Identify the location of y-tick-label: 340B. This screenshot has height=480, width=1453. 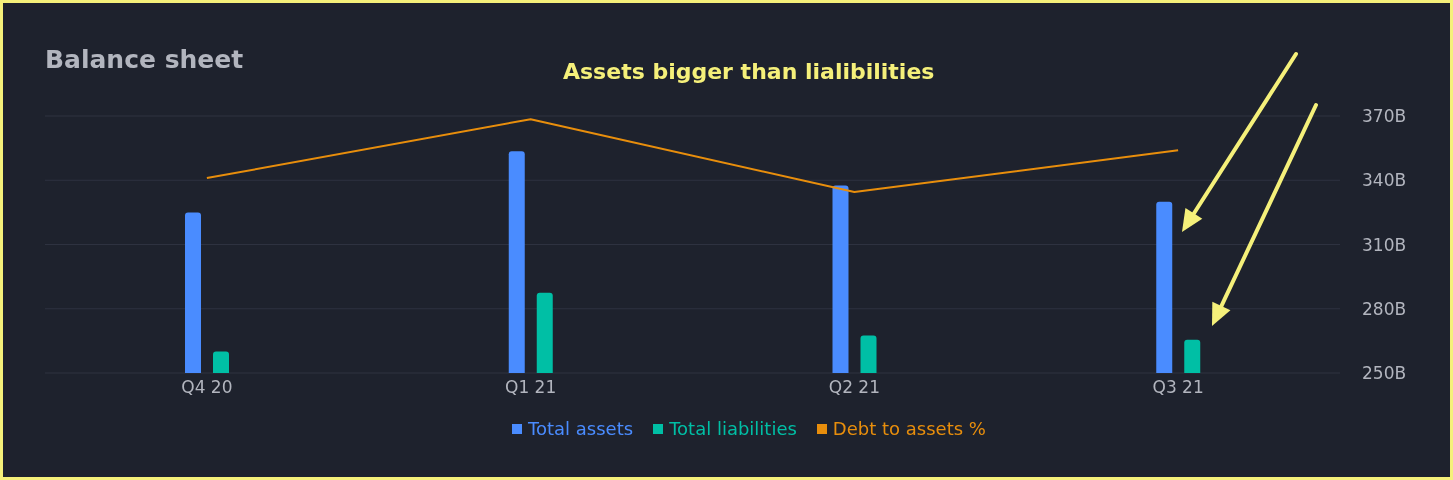
(1384, 180).